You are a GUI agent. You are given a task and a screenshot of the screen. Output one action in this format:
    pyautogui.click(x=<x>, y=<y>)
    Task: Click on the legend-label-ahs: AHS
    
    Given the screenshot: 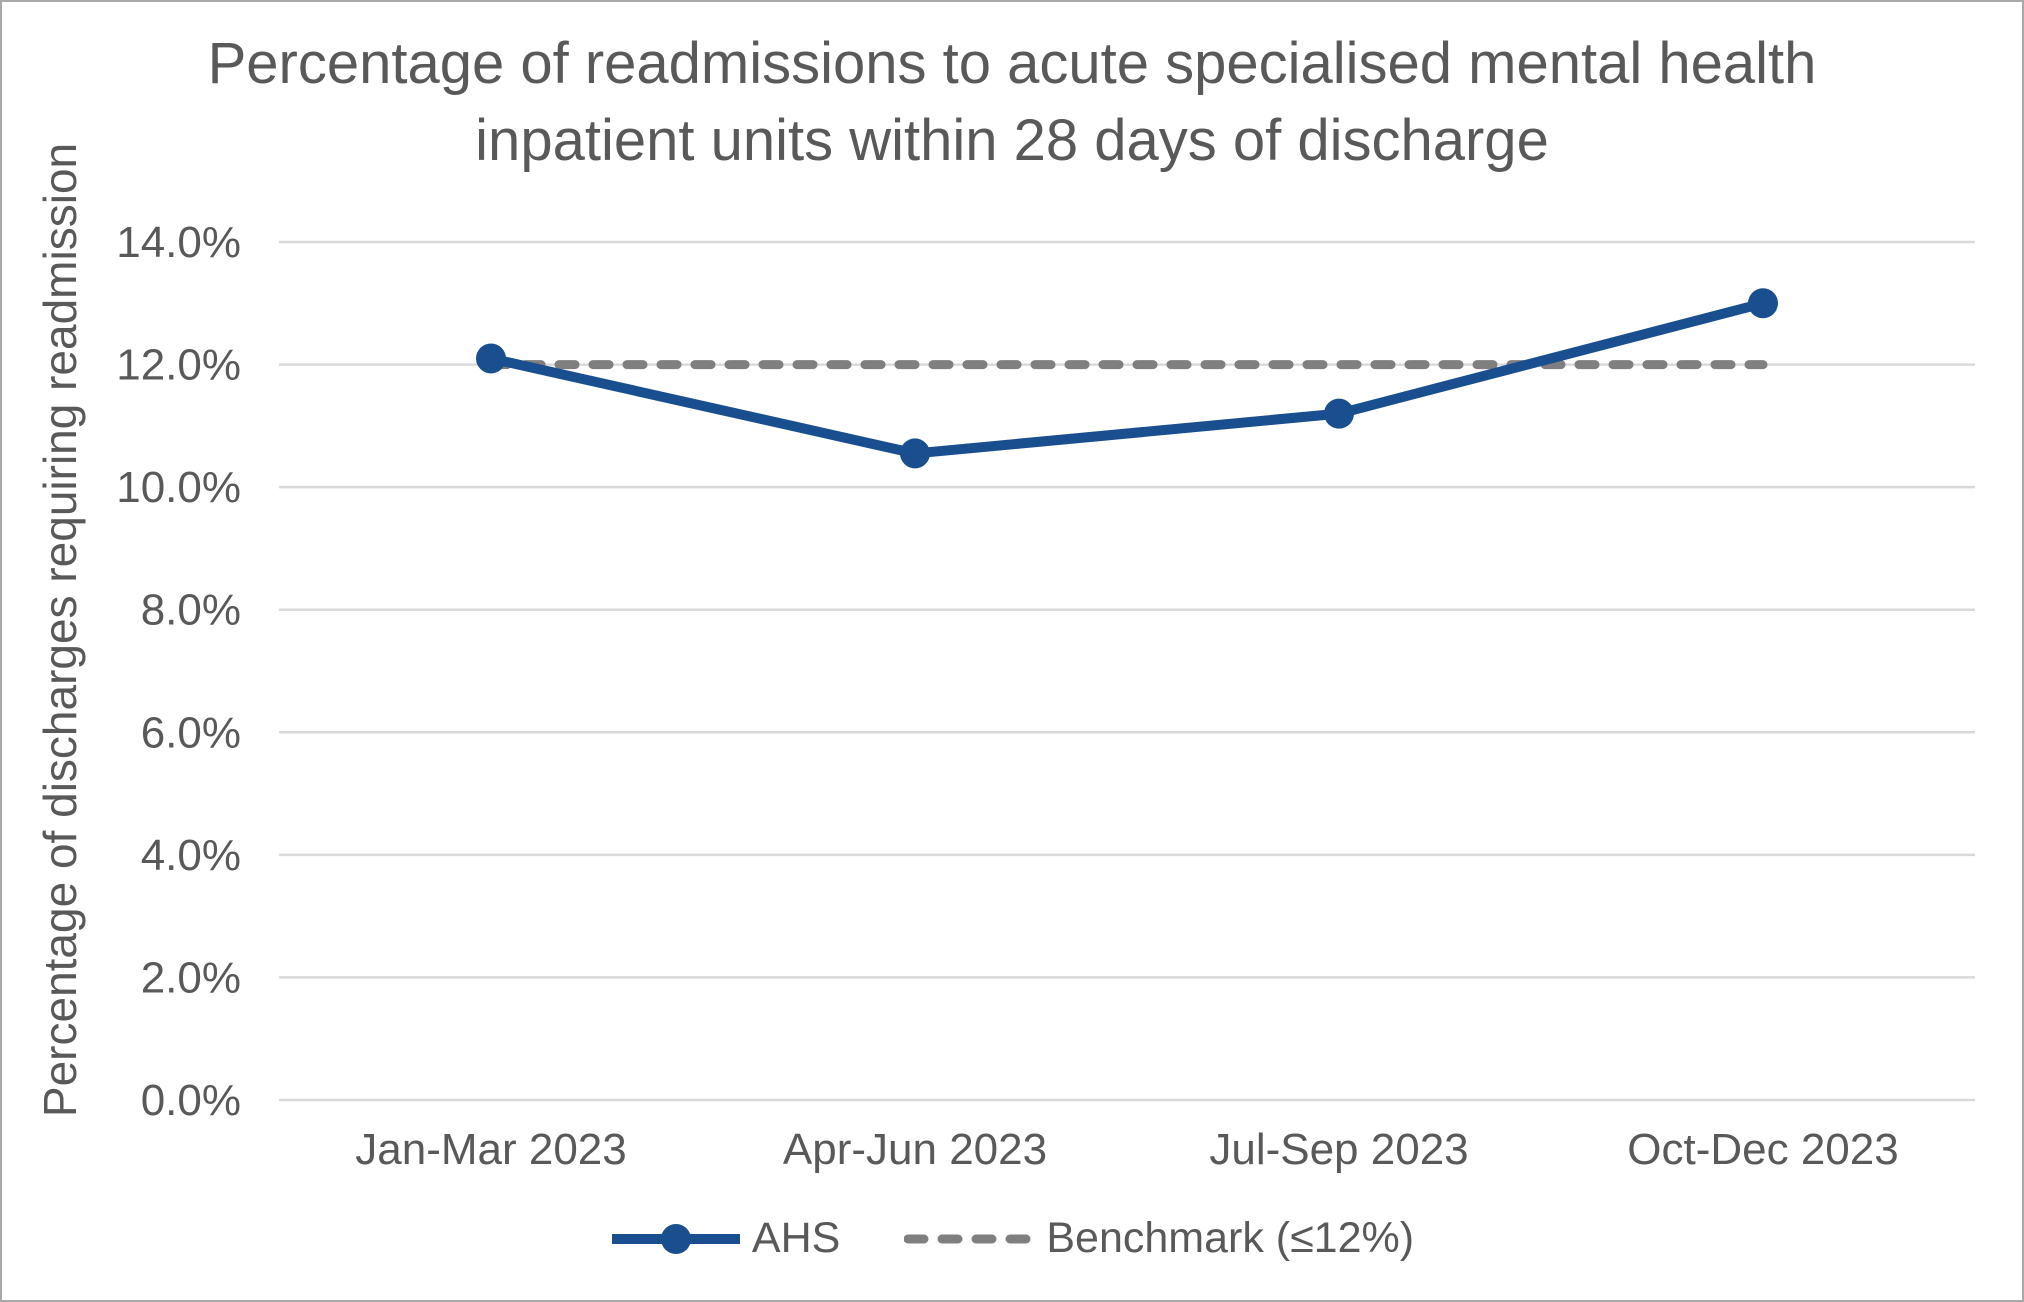 What is the action you would take?
    pyautogui.click(x=796, y=1238)
    